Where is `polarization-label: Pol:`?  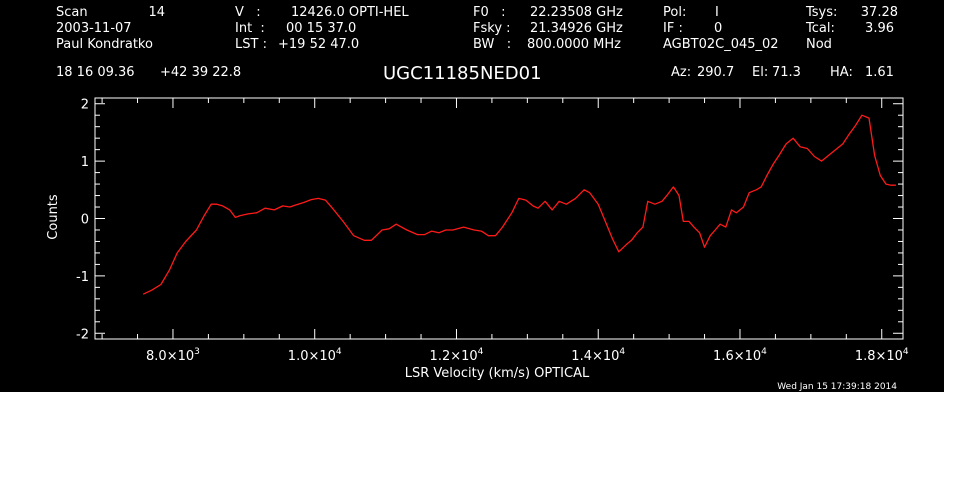 polarization-label: Pol: is located at coordinates (675, 12).